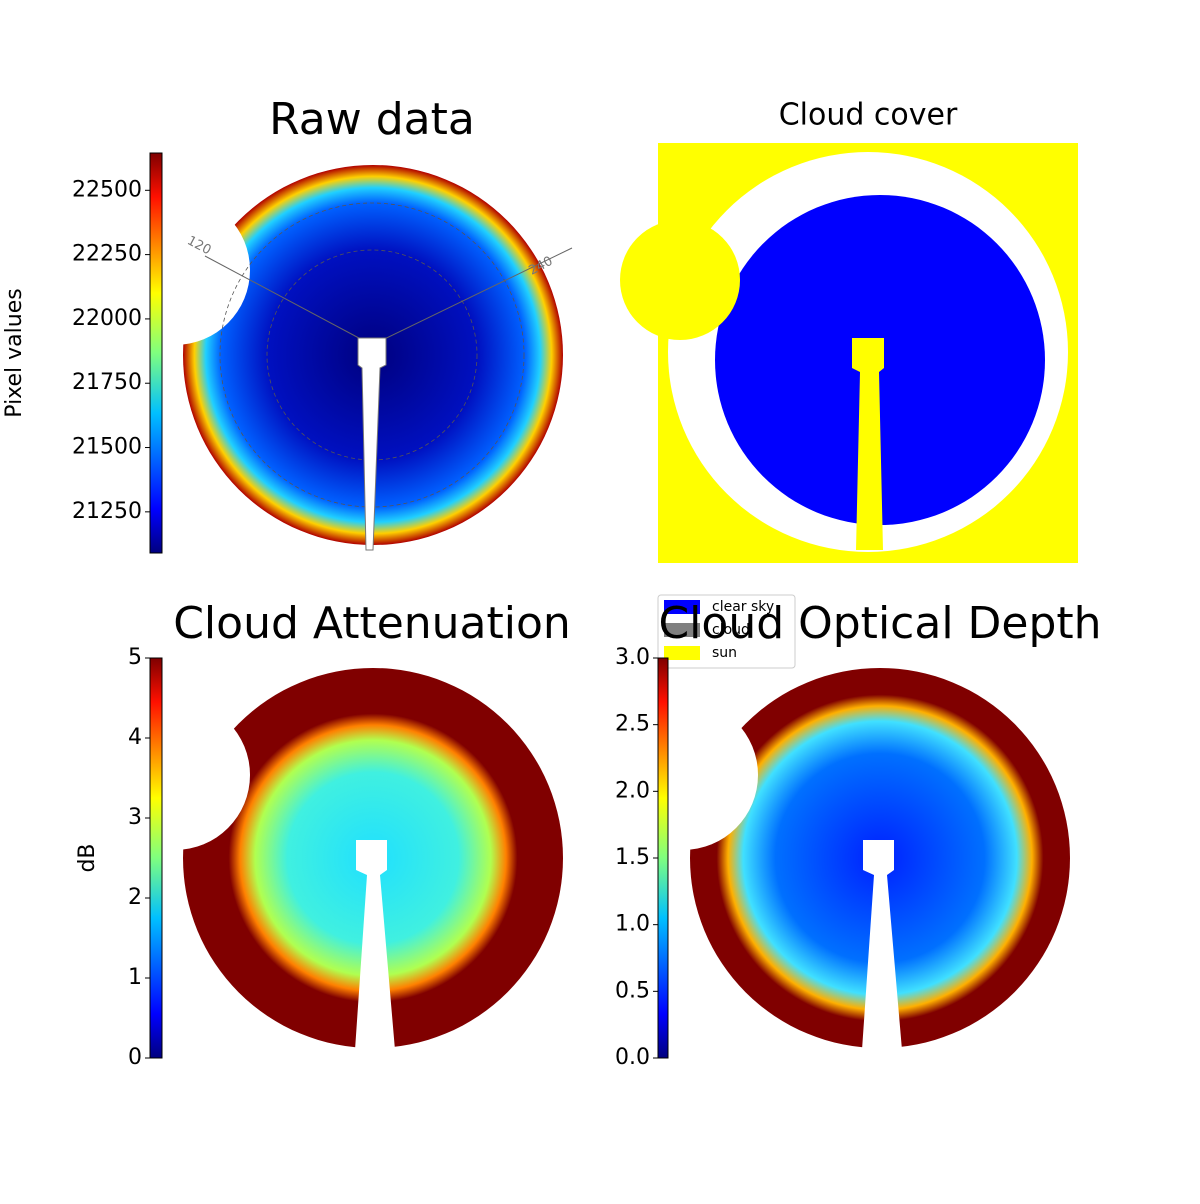  Describe the element at coordinates (632, 657) in the screenshot. I see `colorbar-tick-label: 3.0` at that location.